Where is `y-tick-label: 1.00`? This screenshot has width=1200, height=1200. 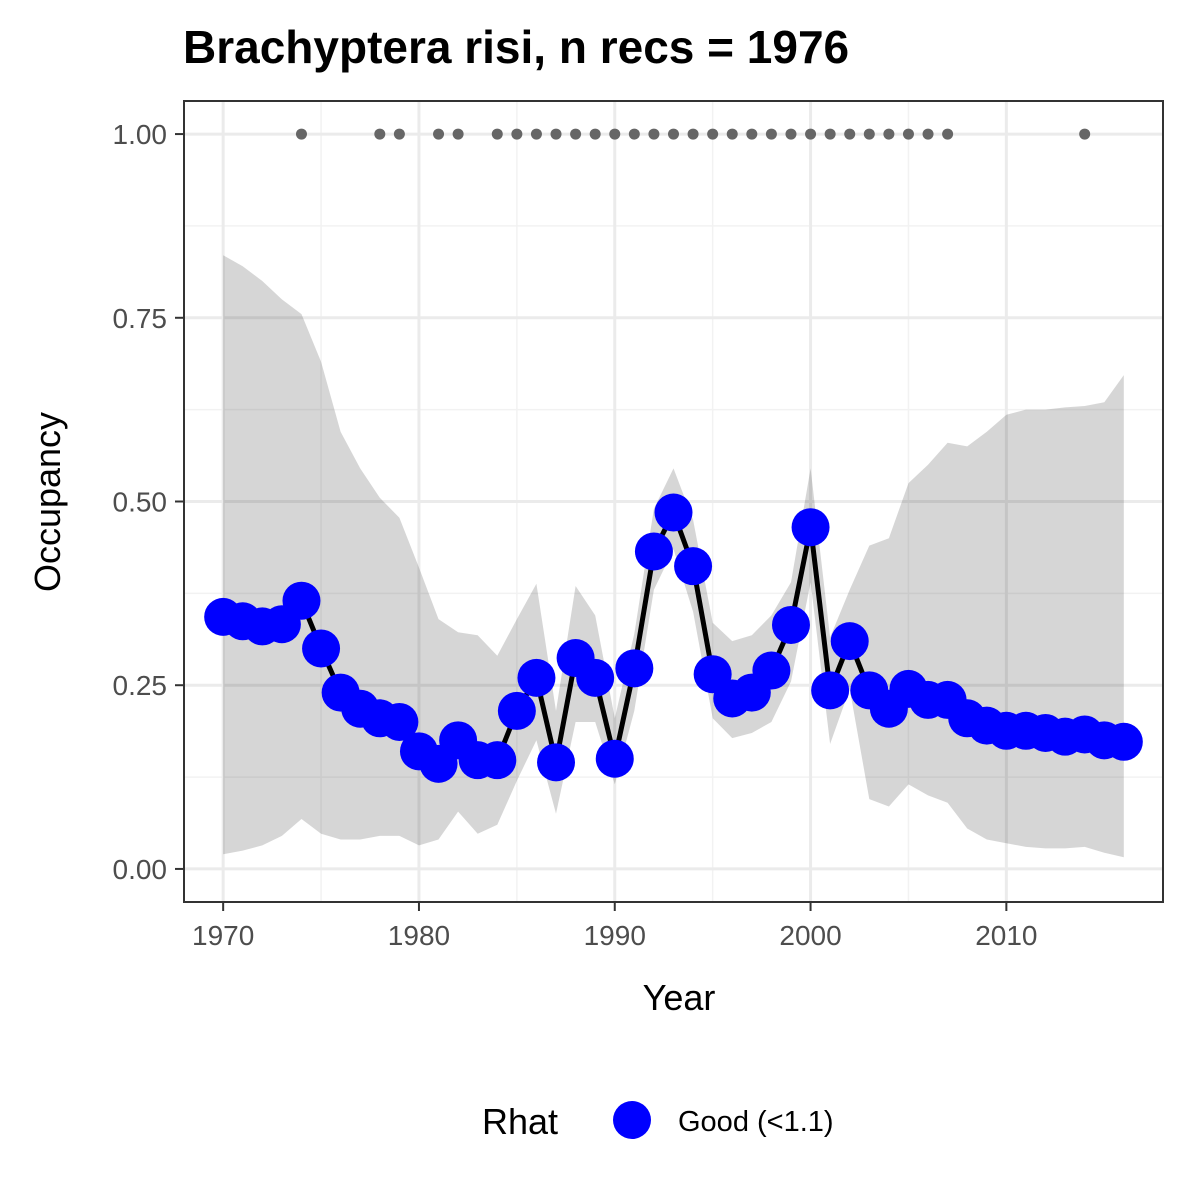
y-tick-label: 1.00 is located at coordinates (140, 134).